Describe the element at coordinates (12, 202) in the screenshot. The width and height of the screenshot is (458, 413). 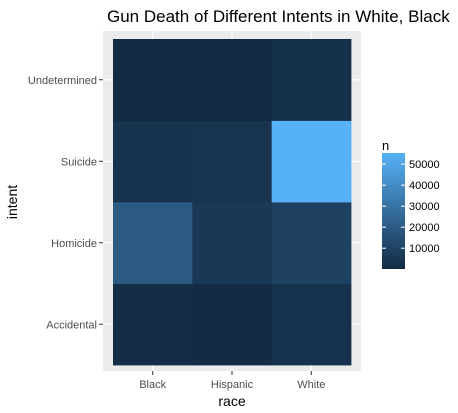
I see `y-axis-title: intent` at that location.